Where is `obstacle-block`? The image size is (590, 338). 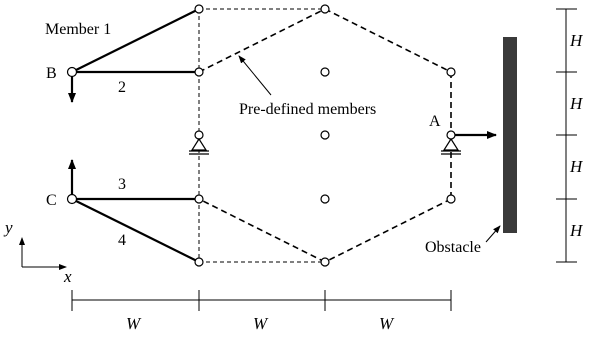
obstacle-block is located at coordinates (510, 135).